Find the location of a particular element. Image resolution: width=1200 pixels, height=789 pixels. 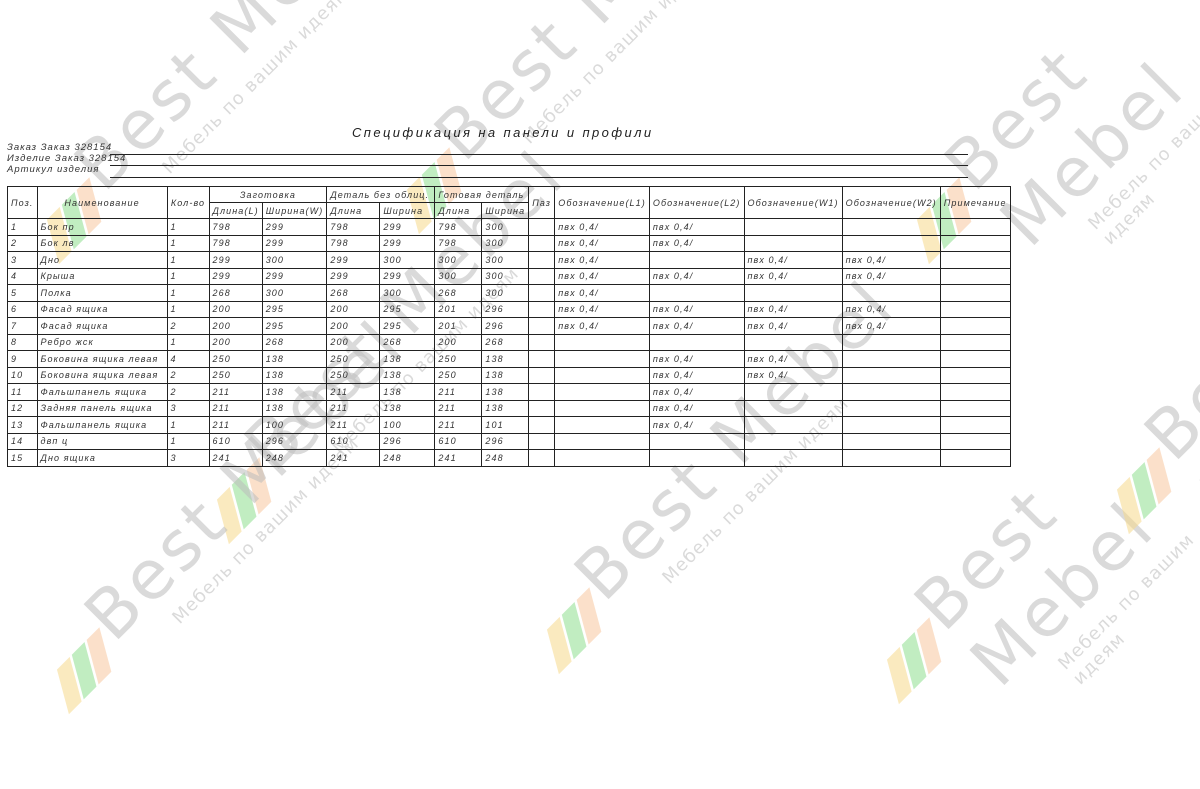

cell-pos: 3 is located at coordinates (22, 260).